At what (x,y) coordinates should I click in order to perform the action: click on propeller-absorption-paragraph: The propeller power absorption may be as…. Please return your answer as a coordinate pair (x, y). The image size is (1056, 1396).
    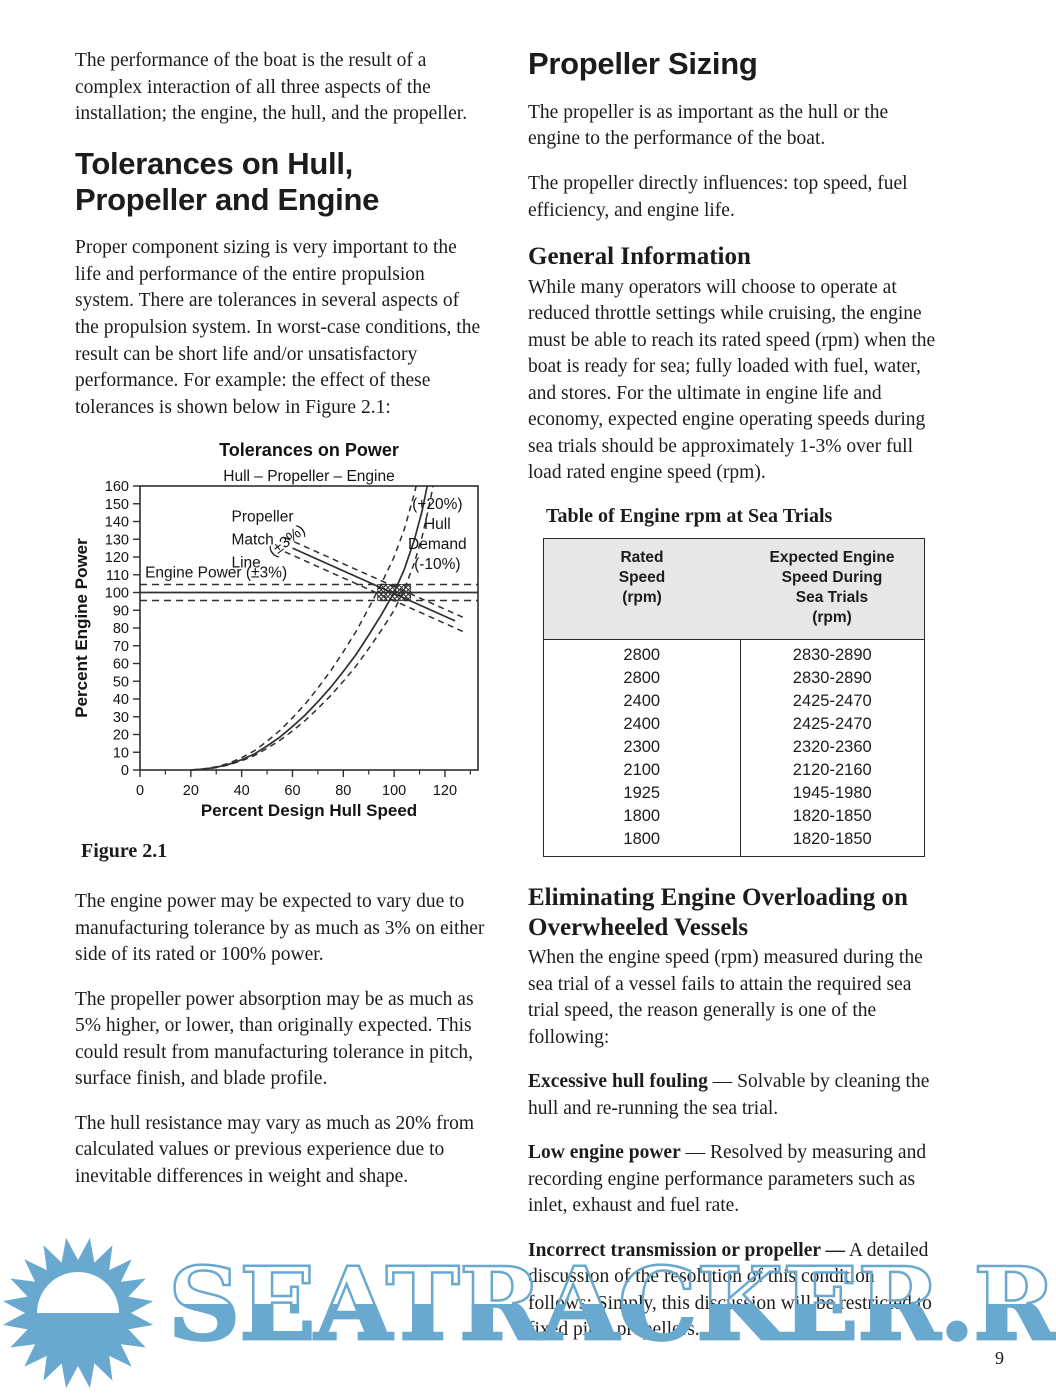
    Looking at the image, I should click on (274, 1039).